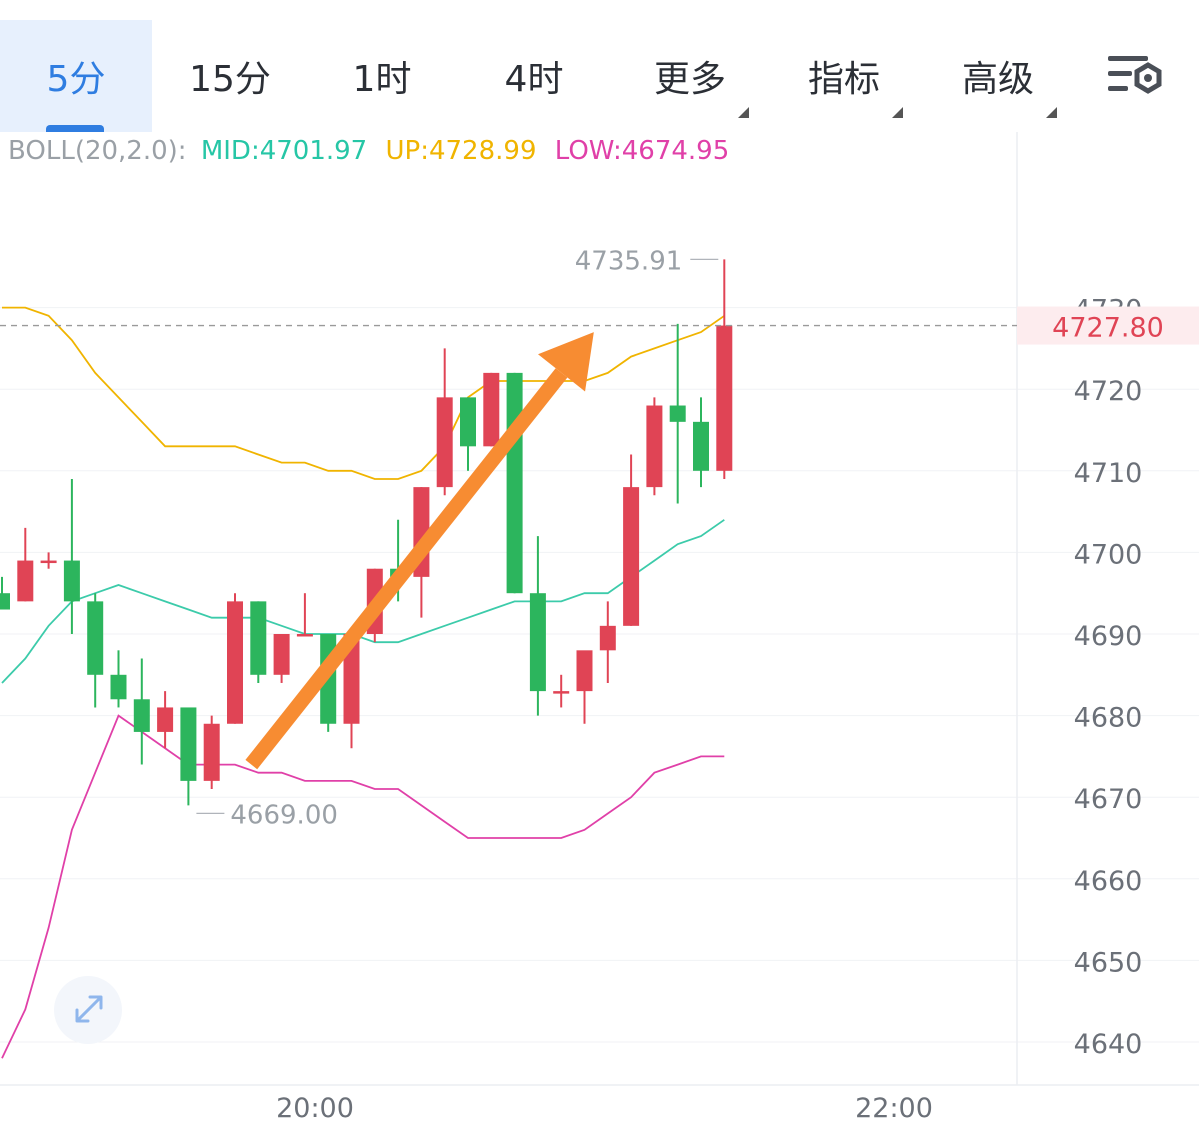 The width and height of the screenshot is (1199, 1130). Describe the element at coordinates (1108, 554) in the screenshot. I see `y-tick-label: 4700` at that location.